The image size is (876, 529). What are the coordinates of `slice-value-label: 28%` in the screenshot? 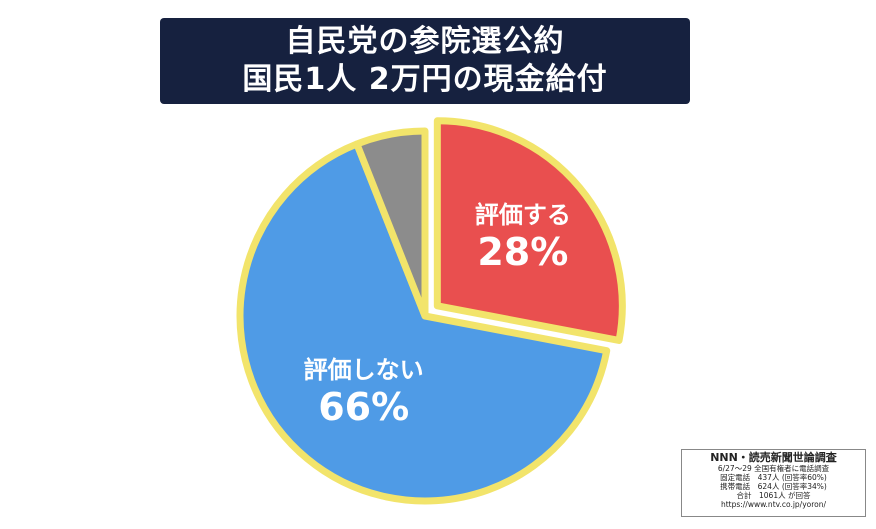 It's located at (522, 252).